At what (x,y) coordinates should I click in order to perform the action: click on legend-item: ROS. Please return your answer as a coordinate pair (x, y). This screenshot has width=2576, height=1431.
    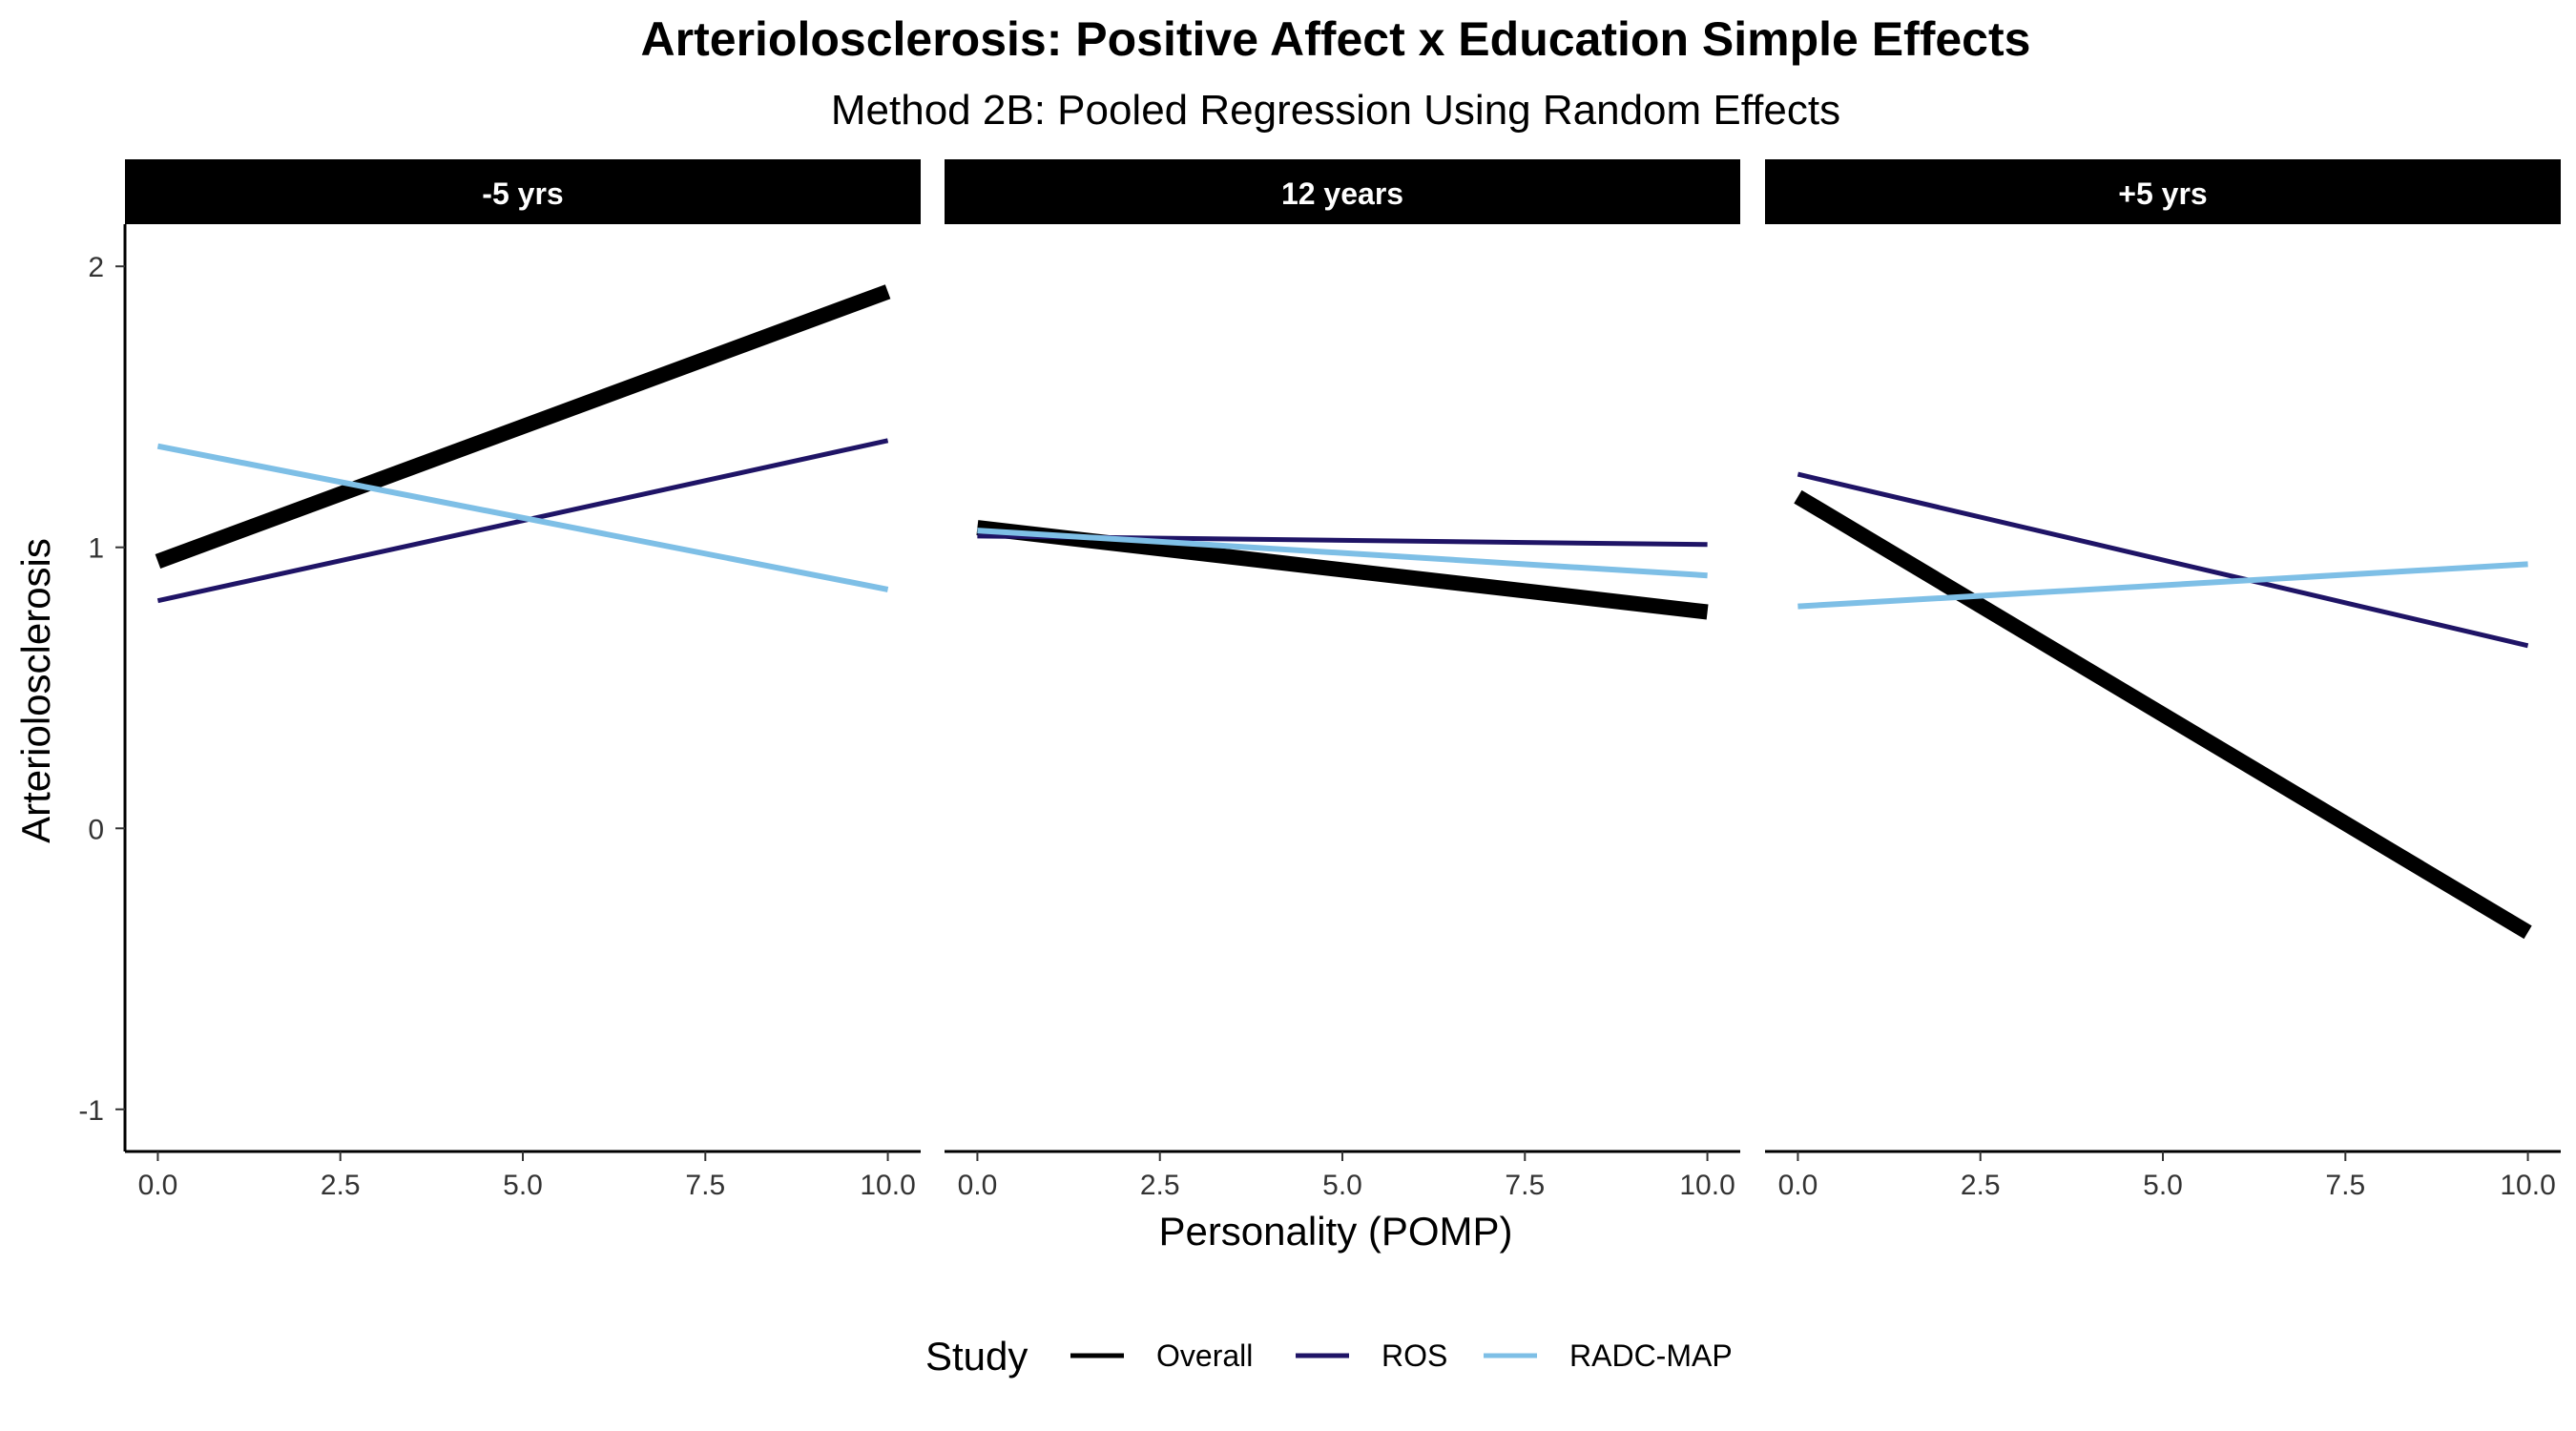
    Looking at the image, I should click on (1371, 1355).